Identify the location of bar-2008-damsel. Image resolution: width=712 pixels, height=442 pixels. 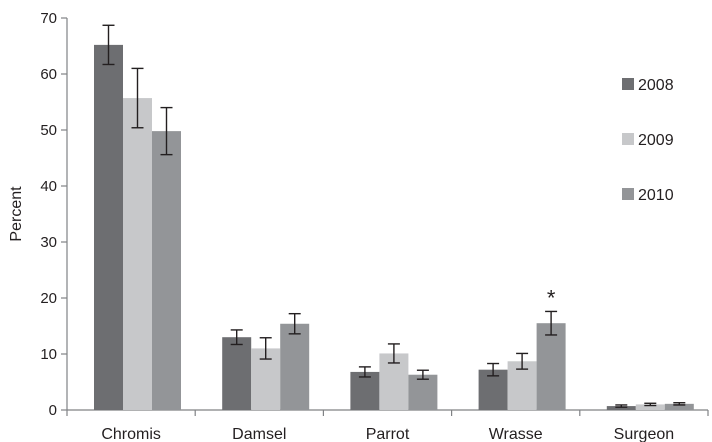
(237, 373).